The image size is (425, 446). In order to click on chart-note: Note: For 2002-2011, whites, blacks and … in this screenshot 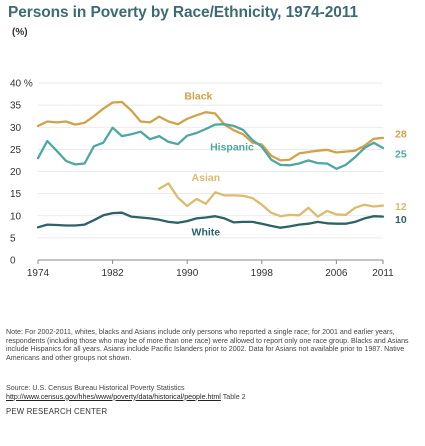, I will do `click(213, 345)`.